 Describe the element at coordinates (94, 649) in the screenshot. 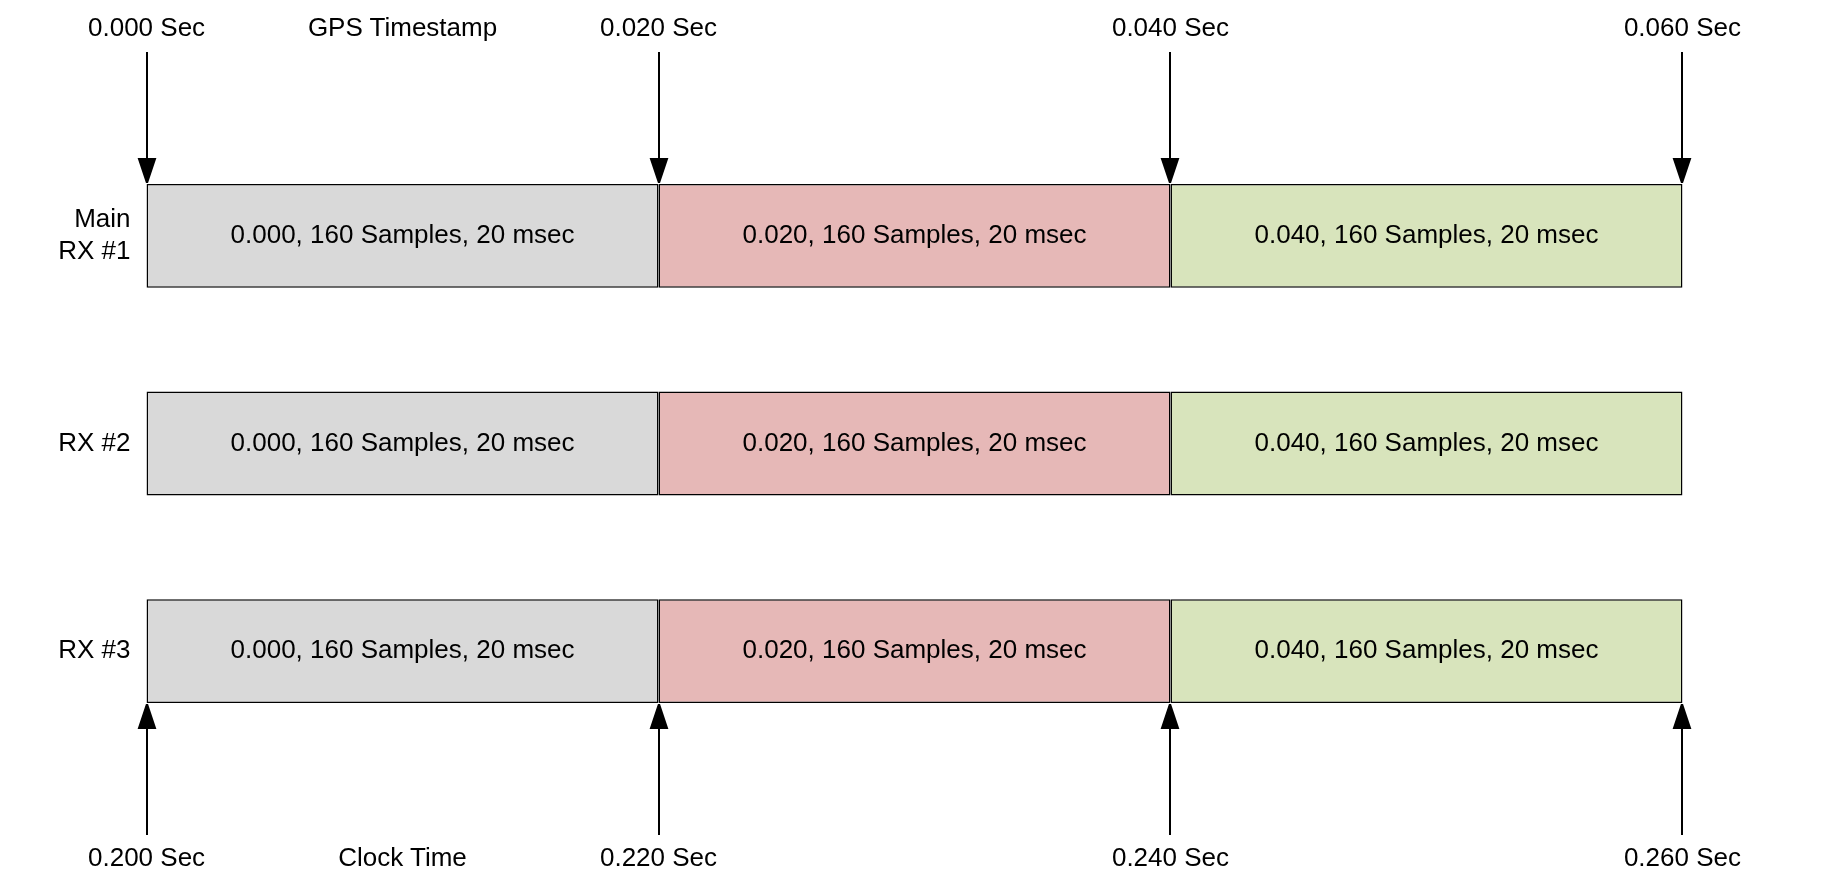

I see `y-tick-label: RX #3` at that location.